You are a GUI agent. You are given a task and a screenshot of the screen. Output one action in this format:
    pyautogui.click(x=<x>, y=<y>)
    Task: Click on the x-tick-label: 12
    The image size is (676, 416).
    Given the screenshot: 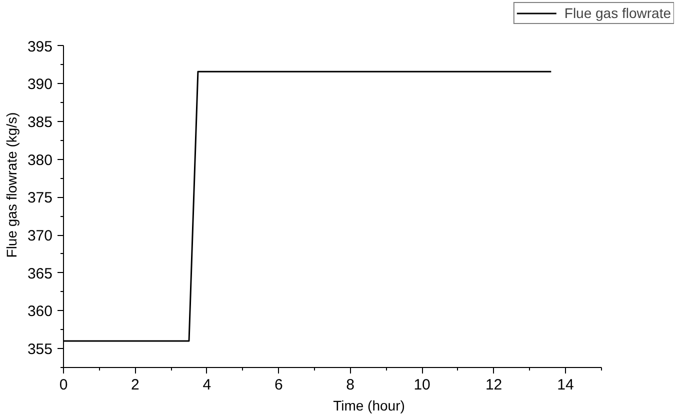 What is the action you would take?
    pyautogui.click(x=493, y=385)
    